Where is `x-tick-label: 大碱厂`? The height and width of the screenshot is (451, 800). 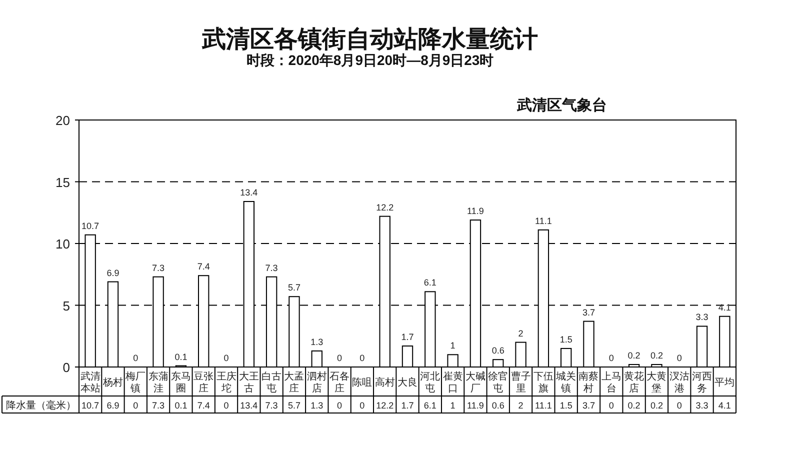
x-tick-label: 大碱厂 is located at coordinates (475, 382).